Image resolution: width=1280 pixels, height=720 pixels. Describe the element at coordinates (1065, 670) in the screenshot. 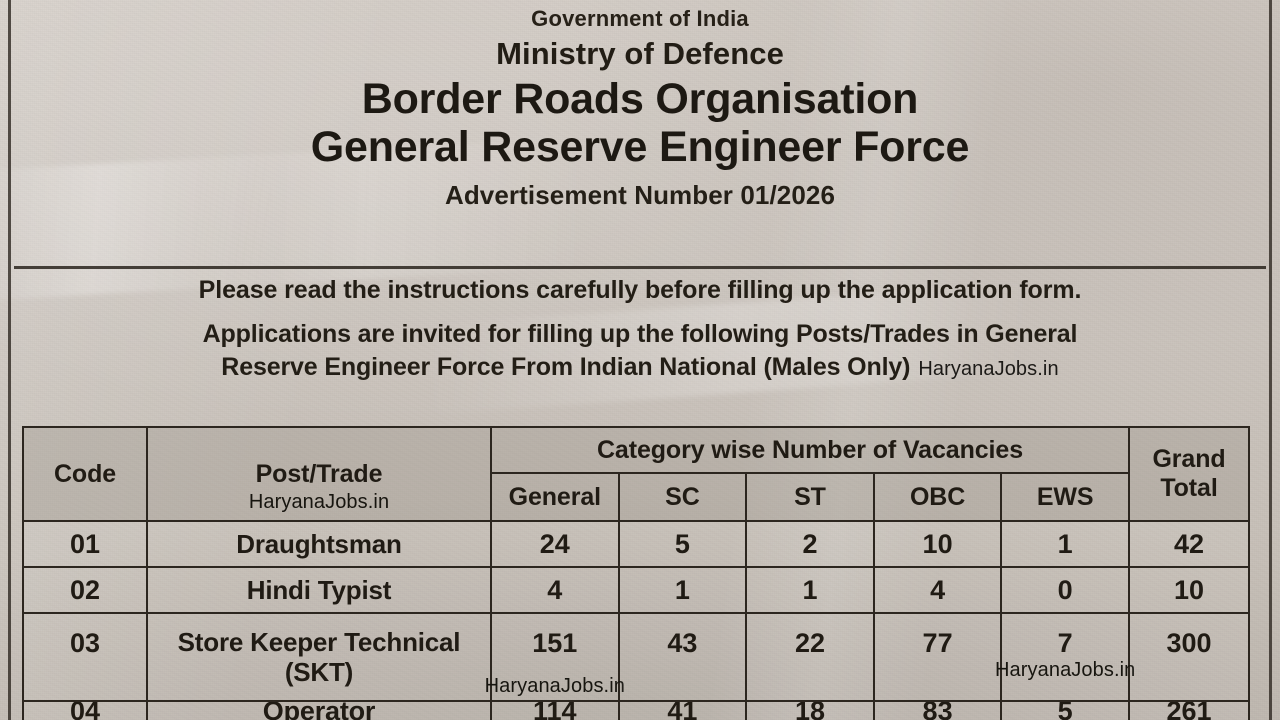

I see `watermark-skt-ews: HaryanaJobs.in` at that location.